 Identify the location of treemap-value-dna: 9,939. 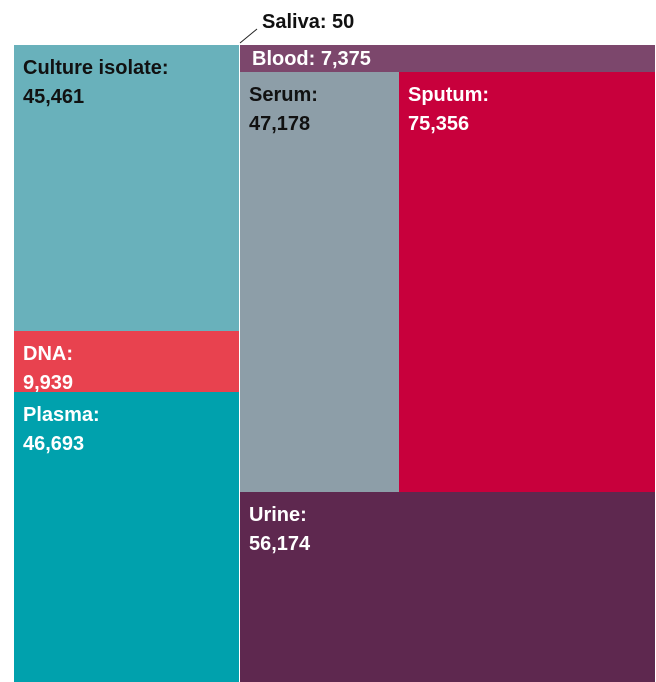
(48, 383).